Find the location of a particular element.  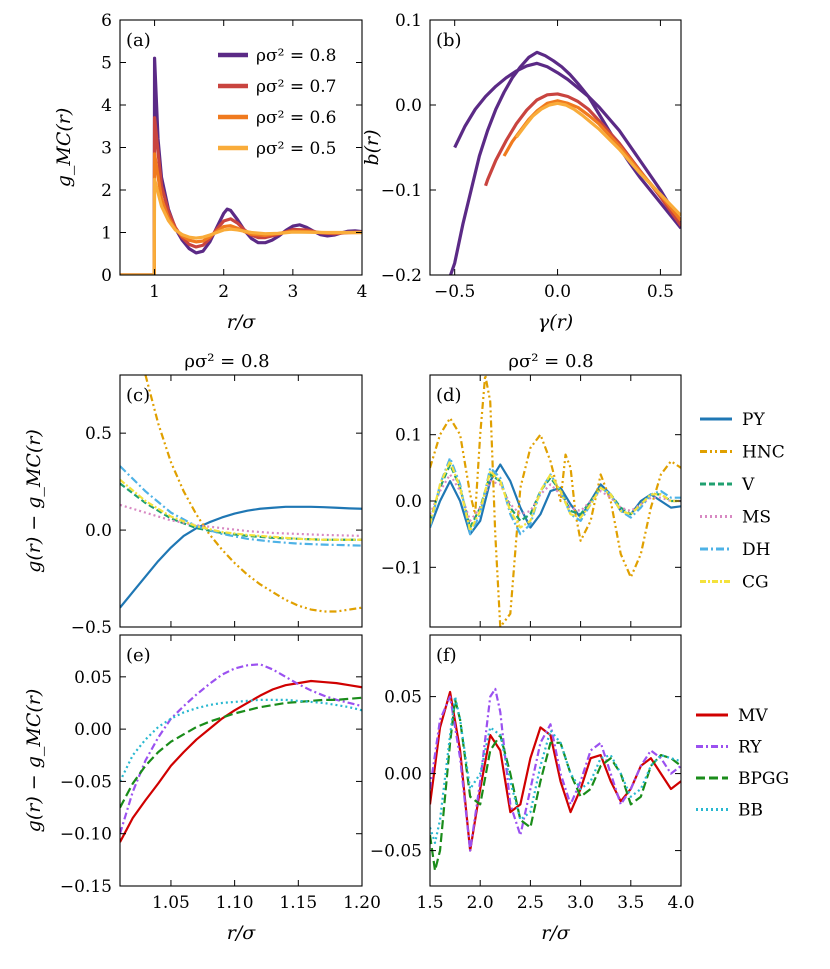

panel-f-tag: (f) is located at coordinates (446, 655).